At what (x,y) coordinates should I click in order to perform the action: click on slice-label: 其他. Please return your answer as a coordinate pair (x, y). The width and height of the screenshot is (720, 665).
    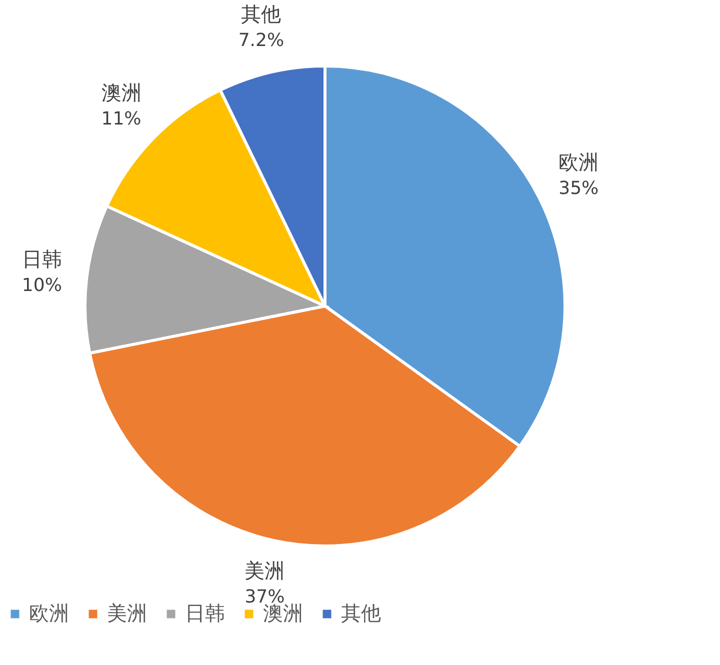
    Looking at the image, I should click on (261, 14).